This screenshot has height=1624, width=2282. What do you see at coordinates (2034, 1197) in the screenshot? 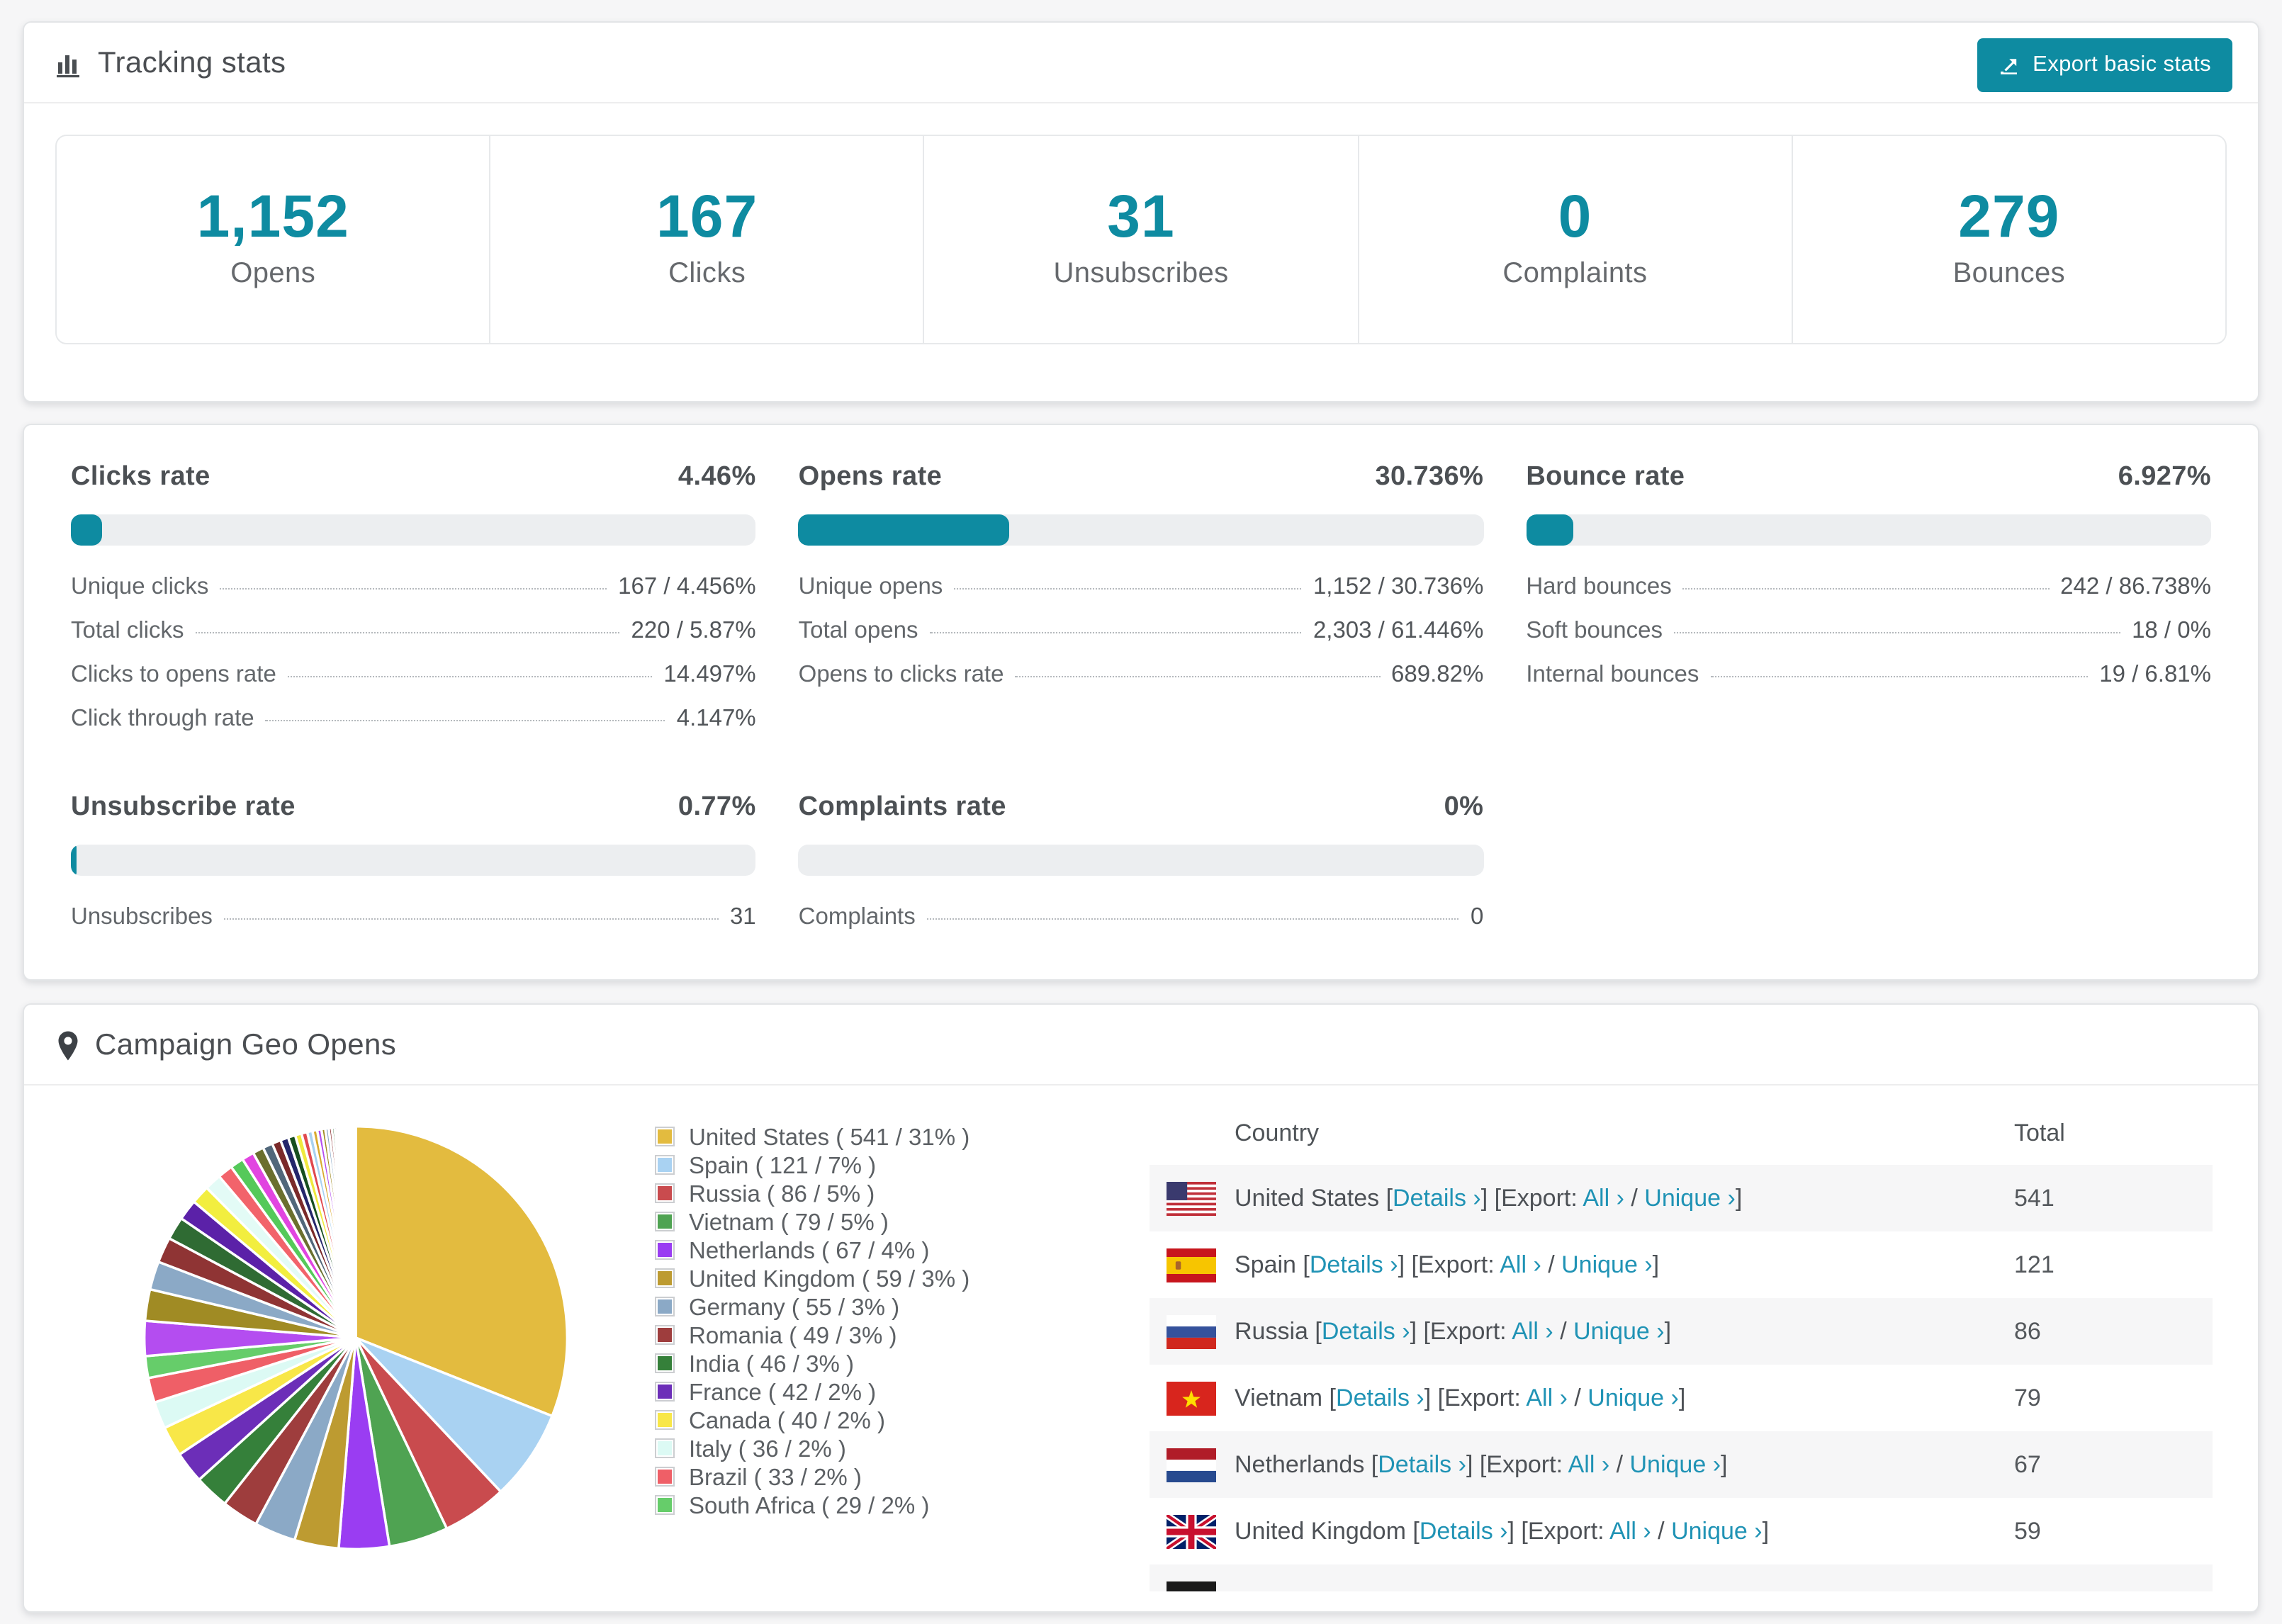
I see `total-cell: 541` at bounding box center [2034, 1197].